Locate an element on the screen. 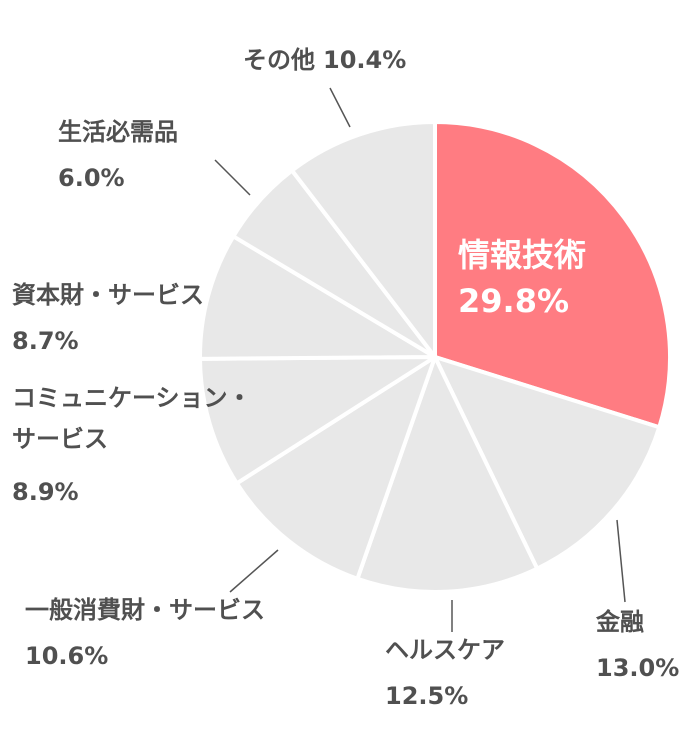  slice-label: その他 10.4% is located at coordinates (324, 61).